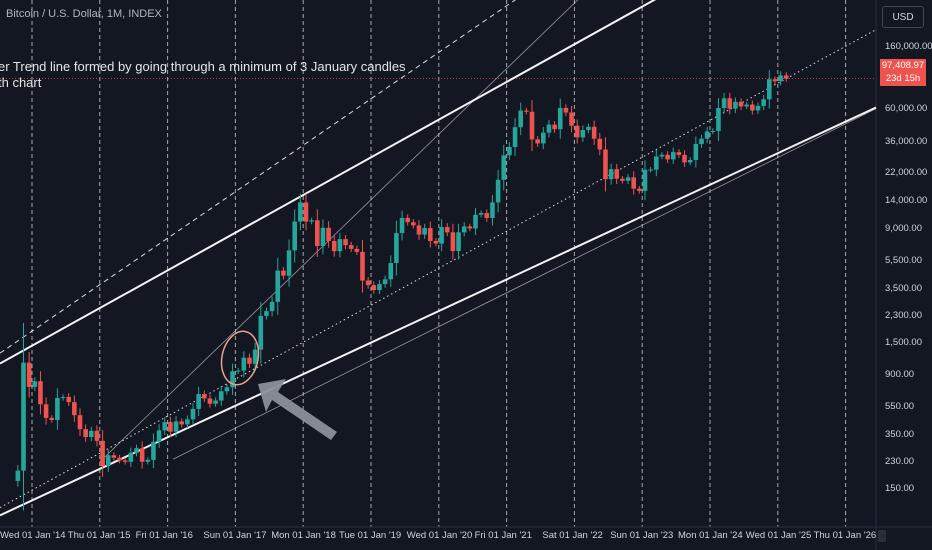 The width and height of the screenshot is (932, 550). Describe the element at coordinates (21, 82) in the screenshot. I see `annotation-line-2: th chart` at that location.